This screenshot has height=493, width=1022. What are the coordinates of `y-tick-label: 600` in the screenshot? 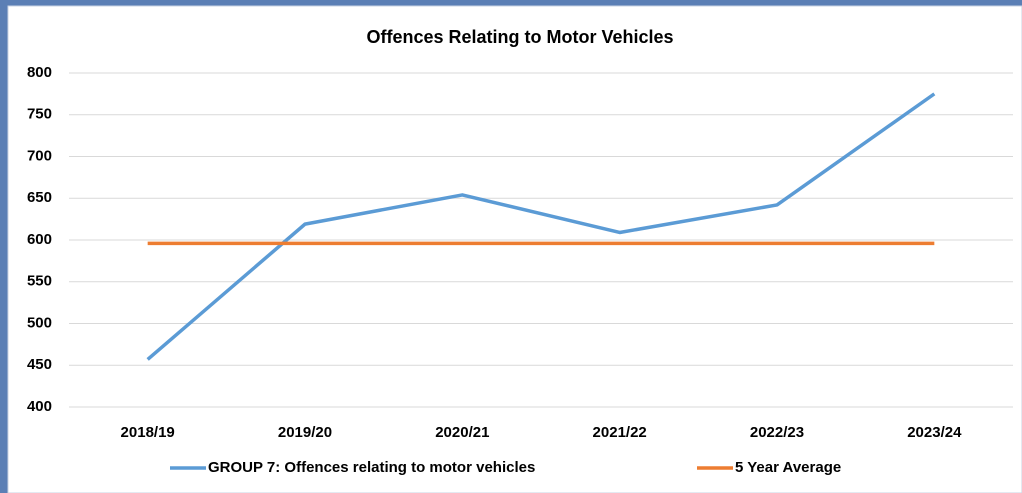 It's located at (39, 239).